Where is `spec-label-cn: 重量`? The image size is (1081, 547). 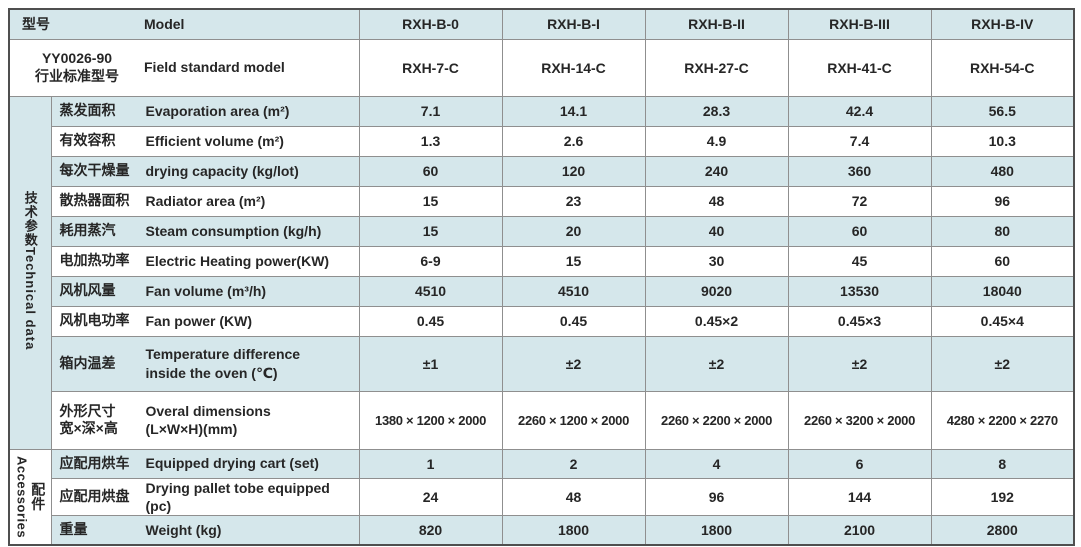 spec-label-cn: 重量 is located at coordinates (73, 529).